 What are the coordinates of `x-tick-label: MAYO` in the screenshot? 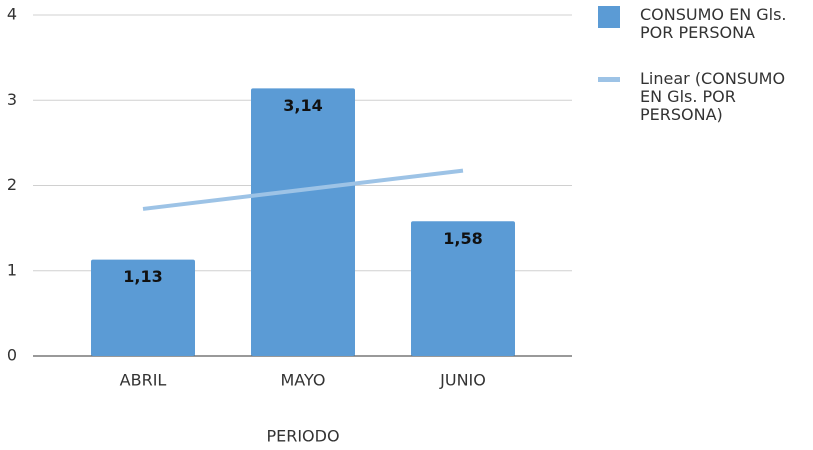 It's located at (303, 380).